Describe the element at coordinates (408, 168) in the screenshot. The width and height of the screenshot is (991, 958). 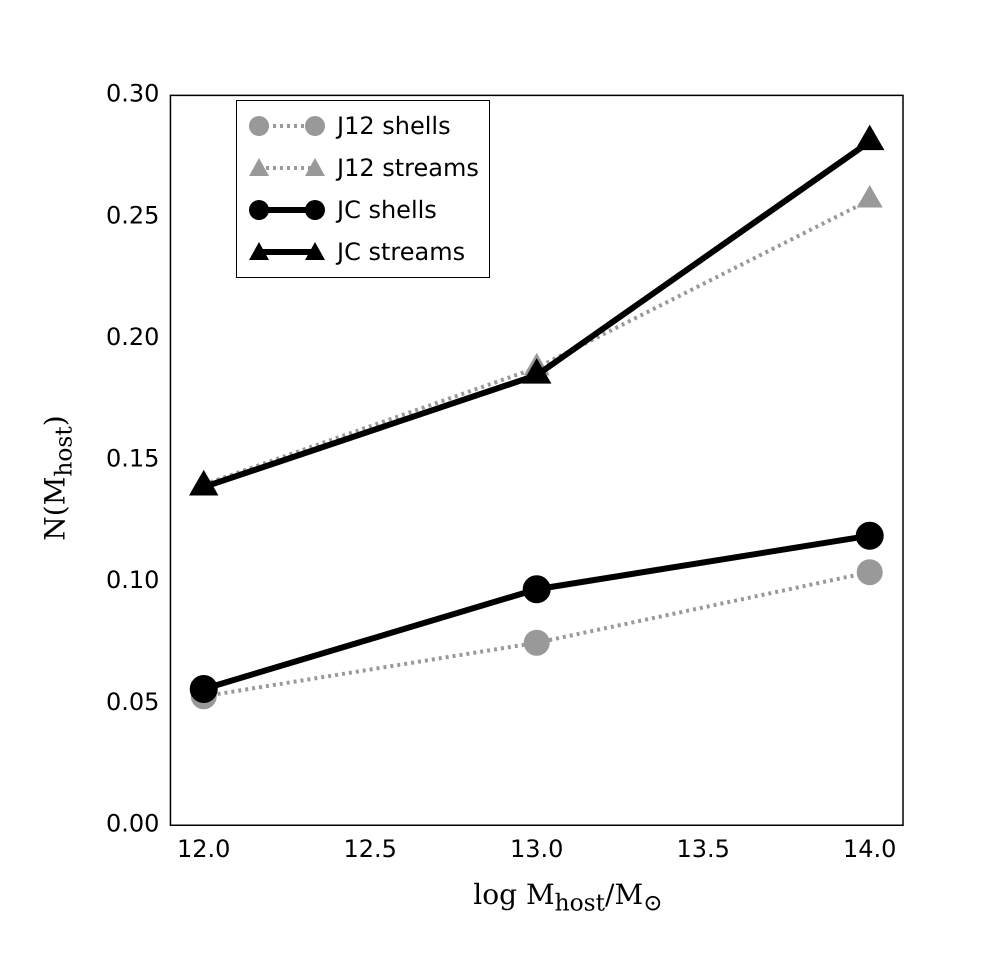
I see `legend-label: J12 streams` at that location.